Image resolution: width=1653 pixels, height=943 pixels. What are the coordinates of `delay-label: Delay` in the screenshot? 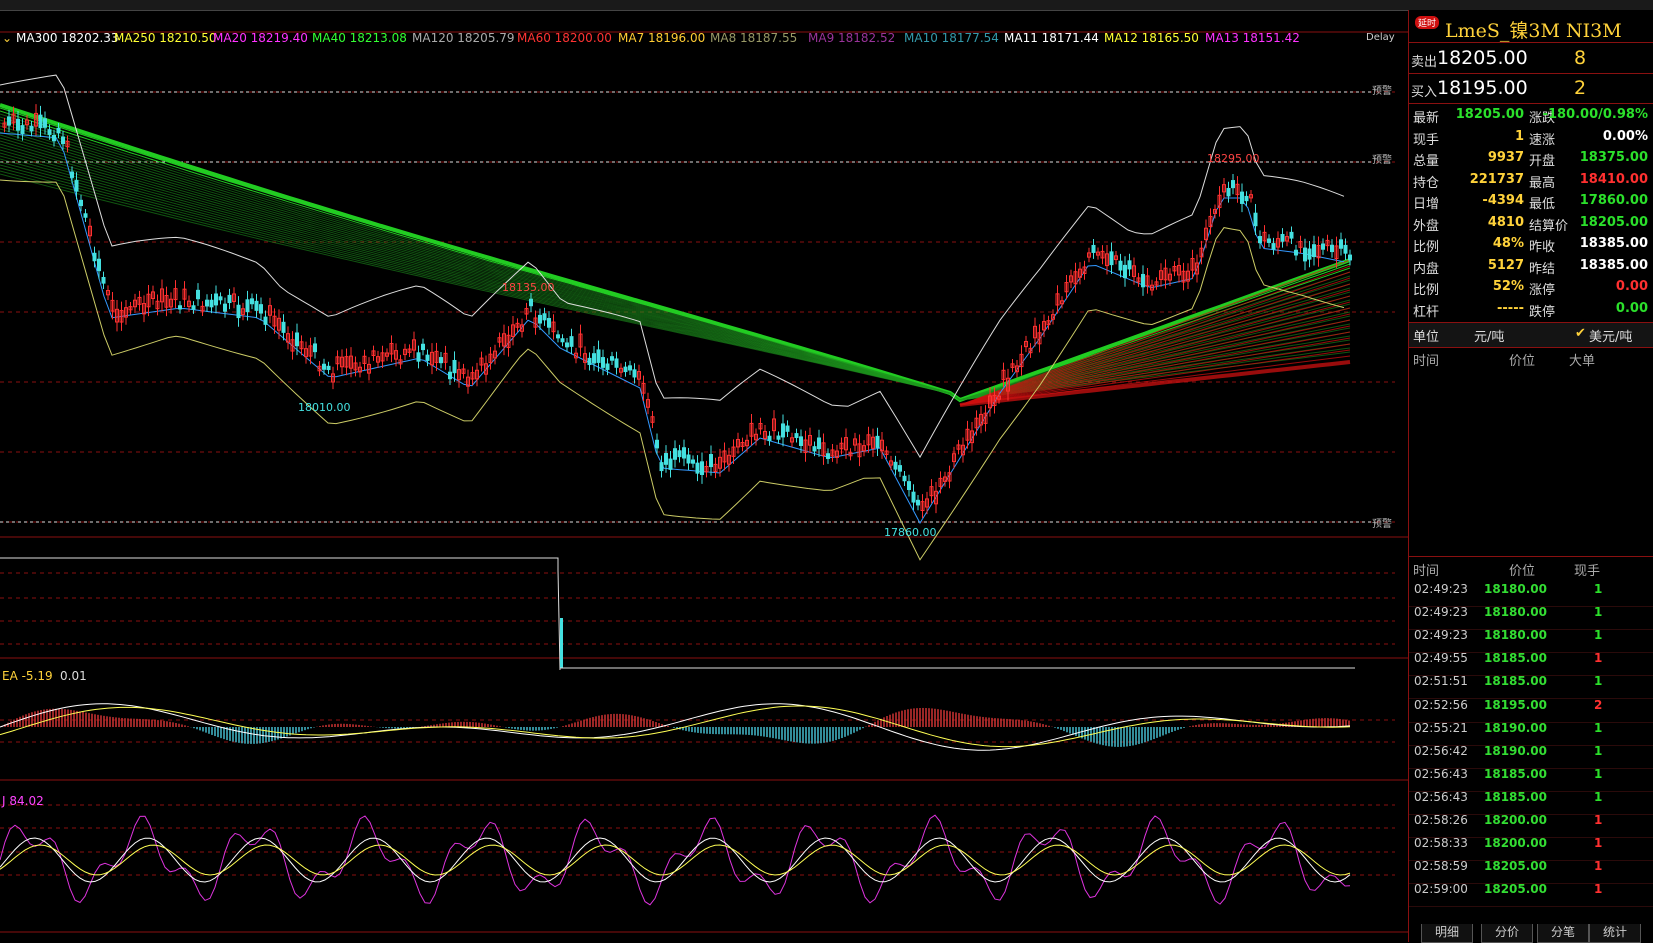 It's located at (1380, 37).